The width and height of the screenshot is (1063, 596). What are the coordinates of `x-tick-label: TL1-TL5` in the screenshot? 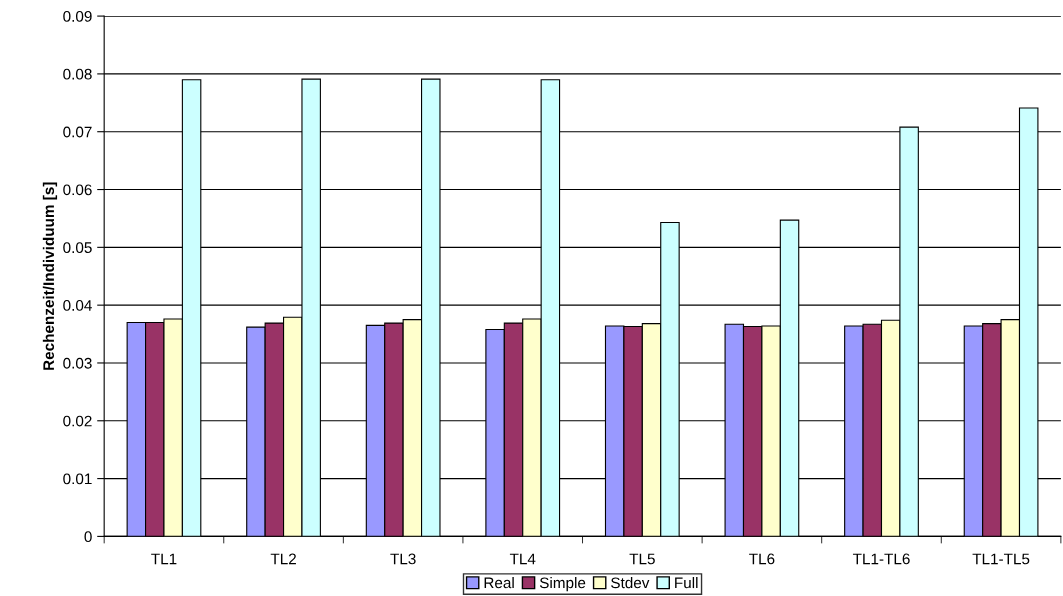 It's located at (1001, 559).